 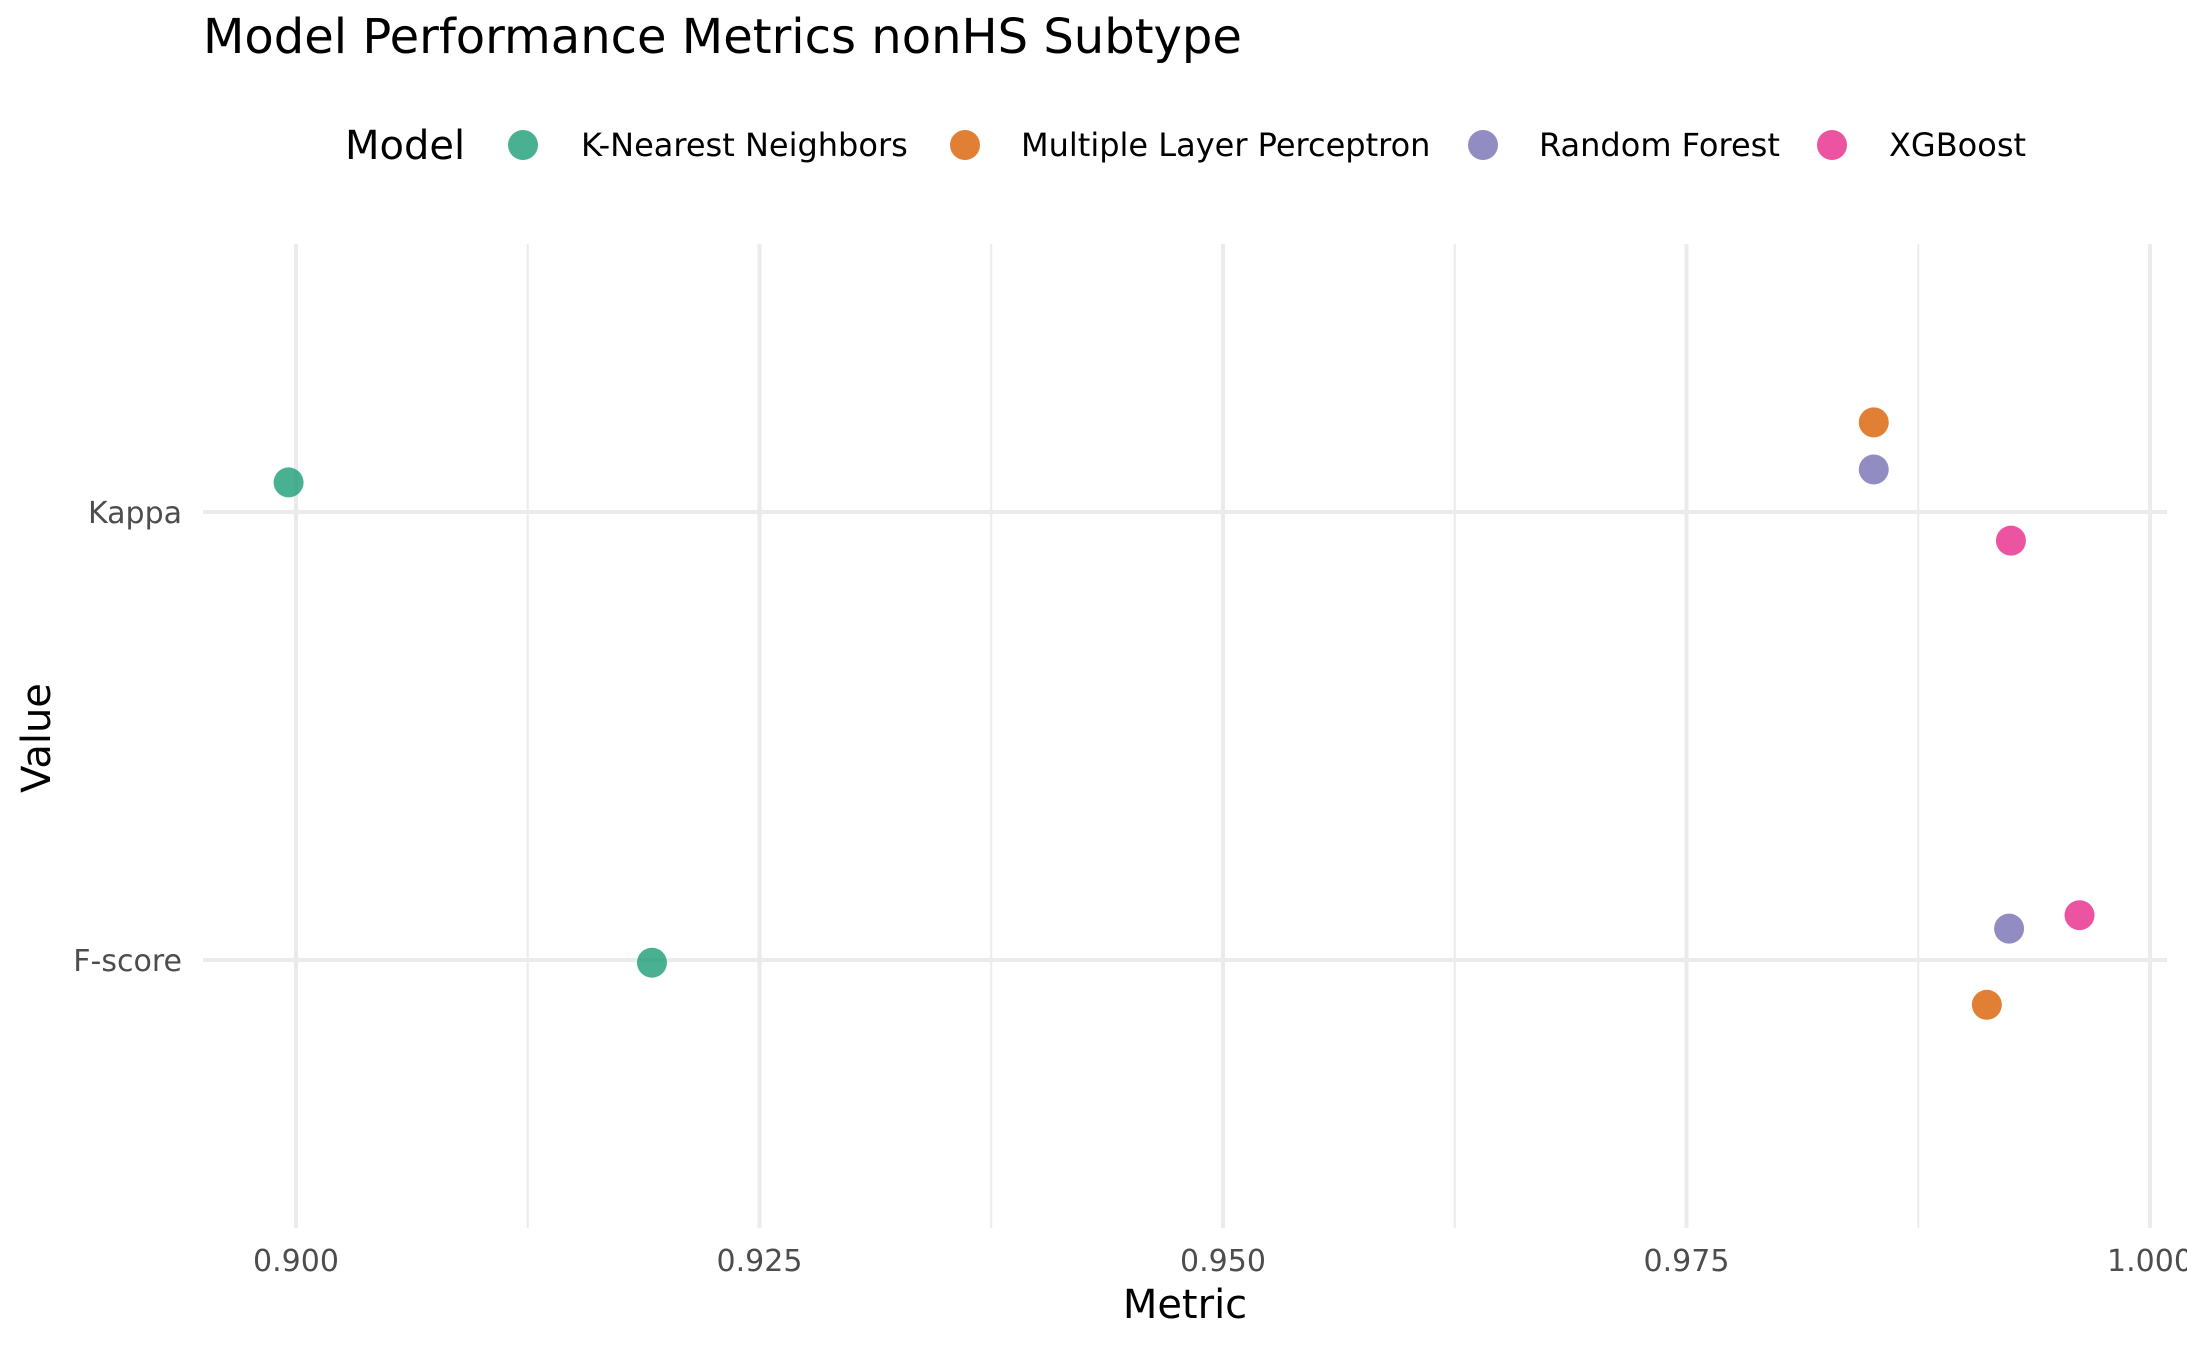 I want to click on y-tick-label: F-score, so click(x=127, y=961).